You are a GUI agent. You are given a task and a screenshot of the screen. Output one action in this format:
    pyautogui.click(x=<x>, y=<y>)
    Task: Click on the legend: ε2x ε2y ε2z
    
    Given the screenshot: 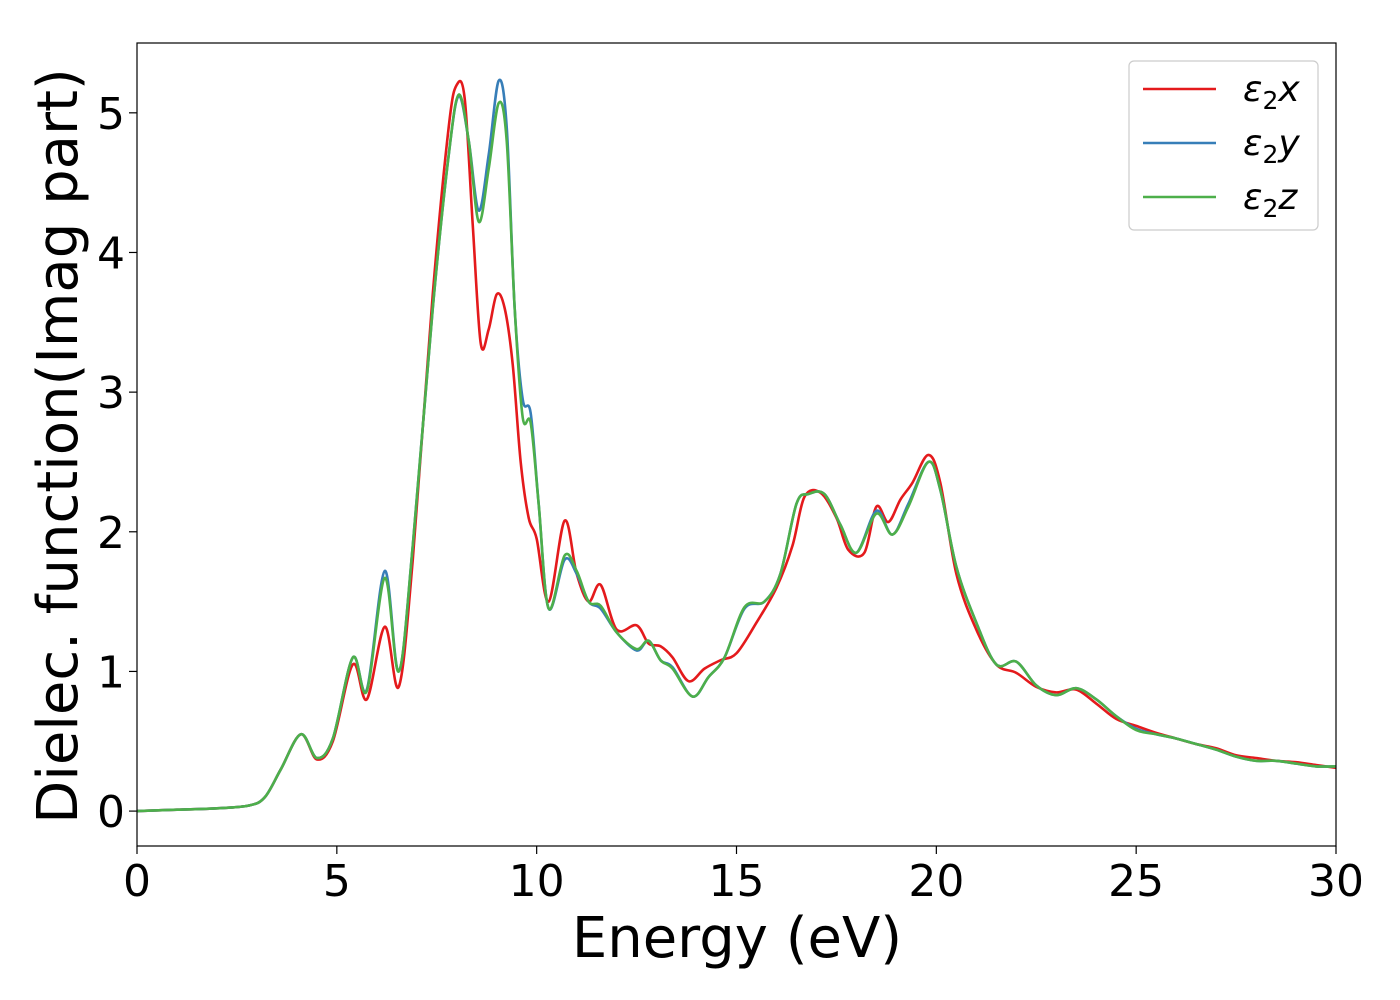 What is the action you would take?
    pyautogui.click(x=1223, y=145)
    